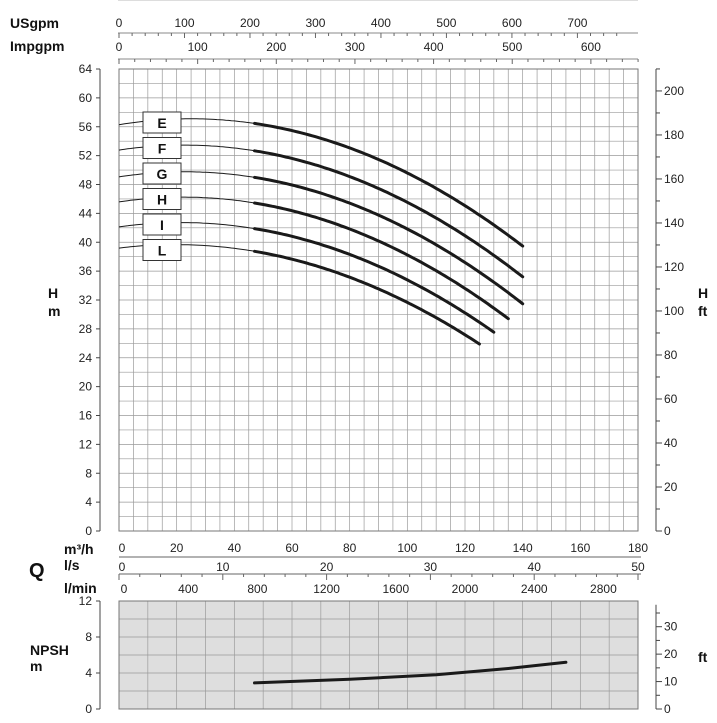 This screenshot has height=723, width=717. What do you see at coordinates (671, 627) in the screenshot?
I see `npsh-y2-tick-label: 30` at bounding box center [671, 627].